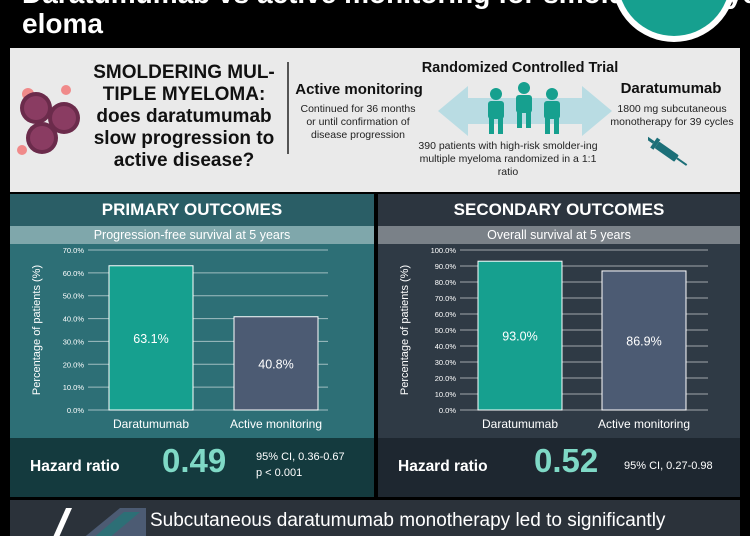 This screenshot has height=536, width=750. What do you see at coordinates (446, 266) in the screenshot?
I see `y-tick-label: 90.0%` at bounding box center [446, 266].